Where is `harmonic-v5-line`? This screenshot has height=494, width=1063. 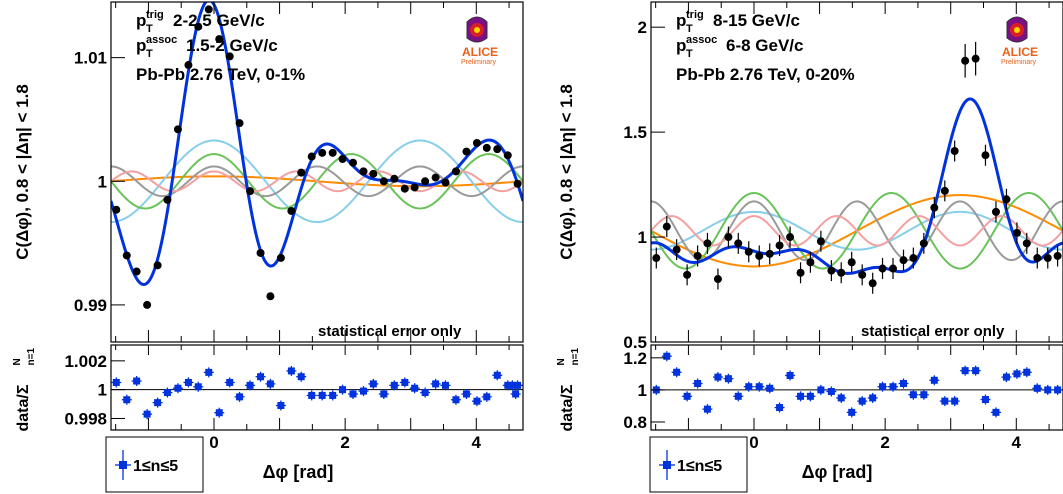
harmonic-v5-line is located at coordinates (857, 231).